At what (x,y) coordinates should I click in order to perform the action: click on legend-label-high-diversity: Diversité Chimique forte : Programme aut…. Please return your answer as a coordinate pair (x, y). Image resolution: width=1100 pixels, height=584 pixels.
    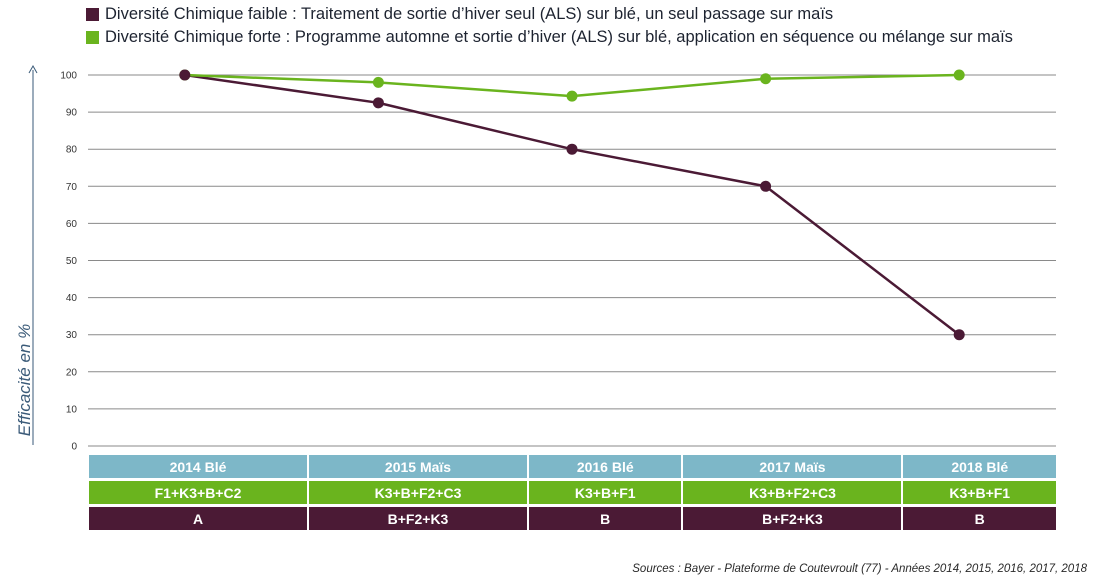
    Looking at the image, I should click on (559, 37).